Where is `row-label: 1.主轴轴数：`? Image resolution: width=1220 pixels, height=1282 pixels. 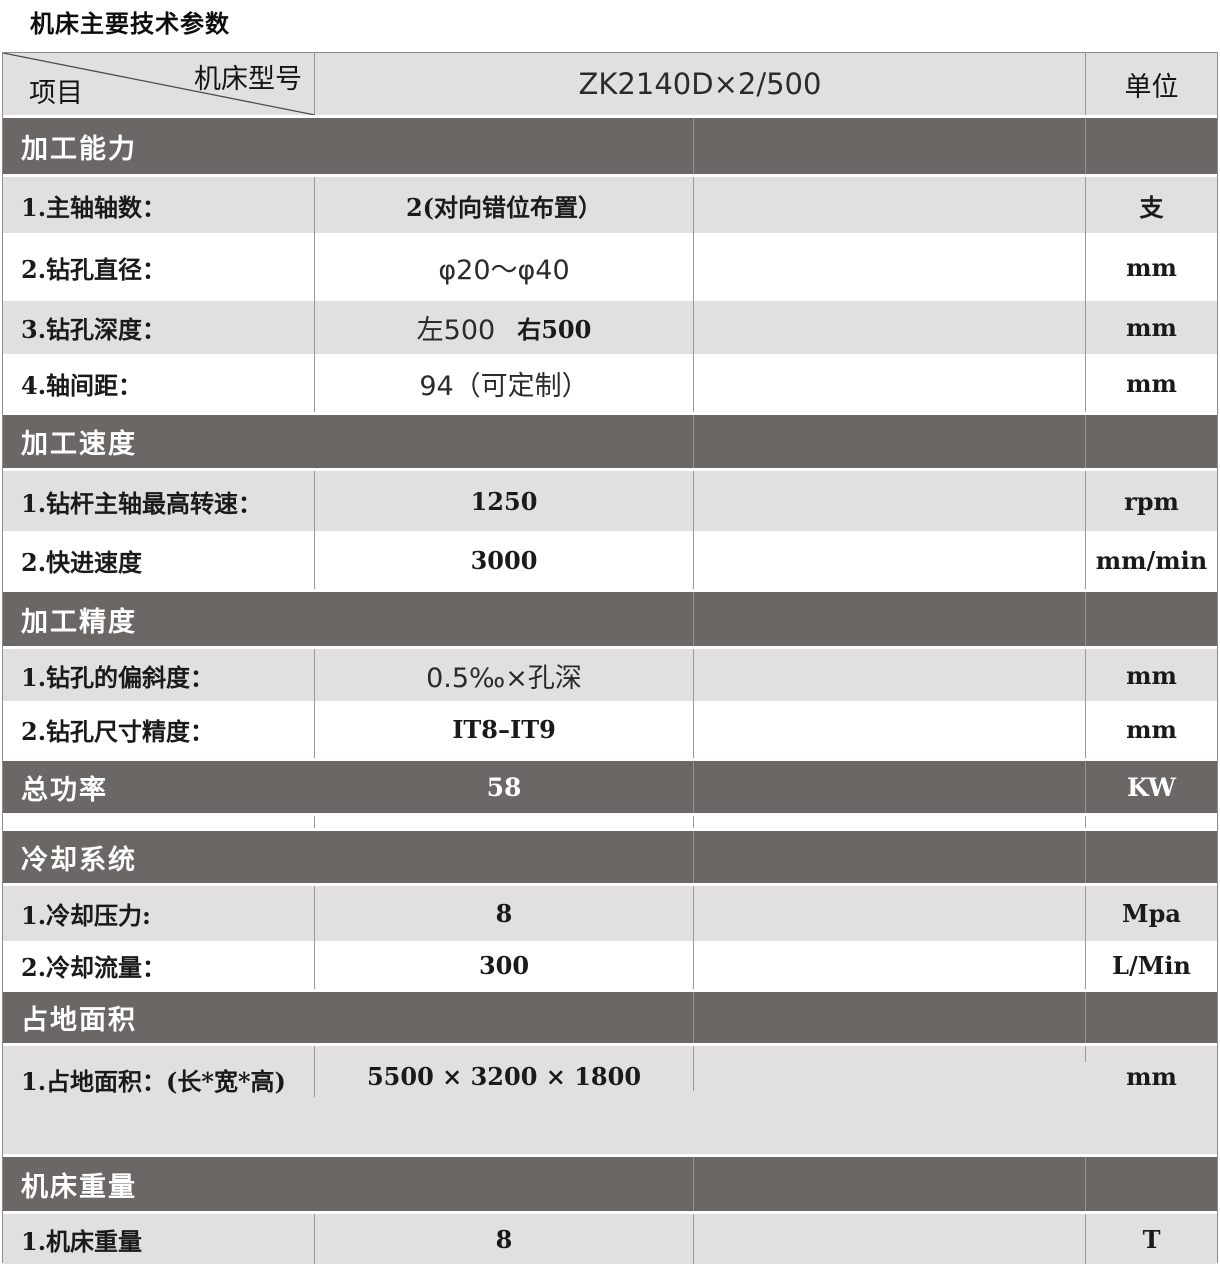
row-label: 1.主轴轴数： is located at coordinates (159, 205).